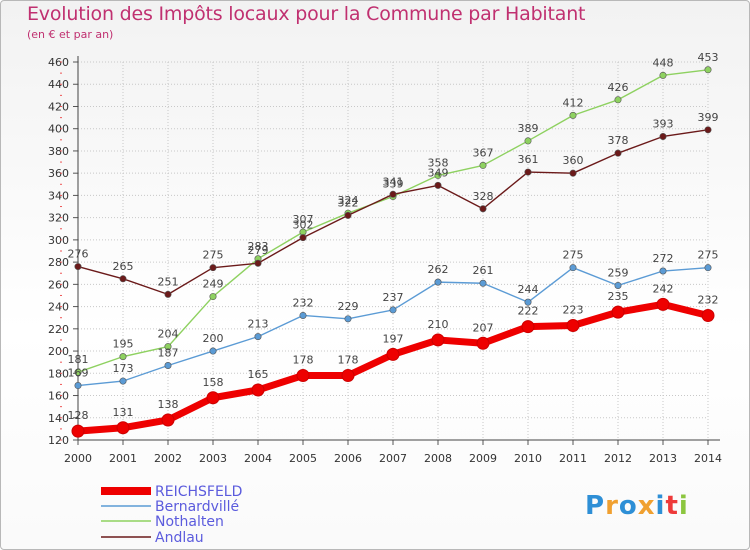  What do you see at coordinates (78, 415) in the screenshot?
I see `data-label: 128` at bounding box center [78, 415].